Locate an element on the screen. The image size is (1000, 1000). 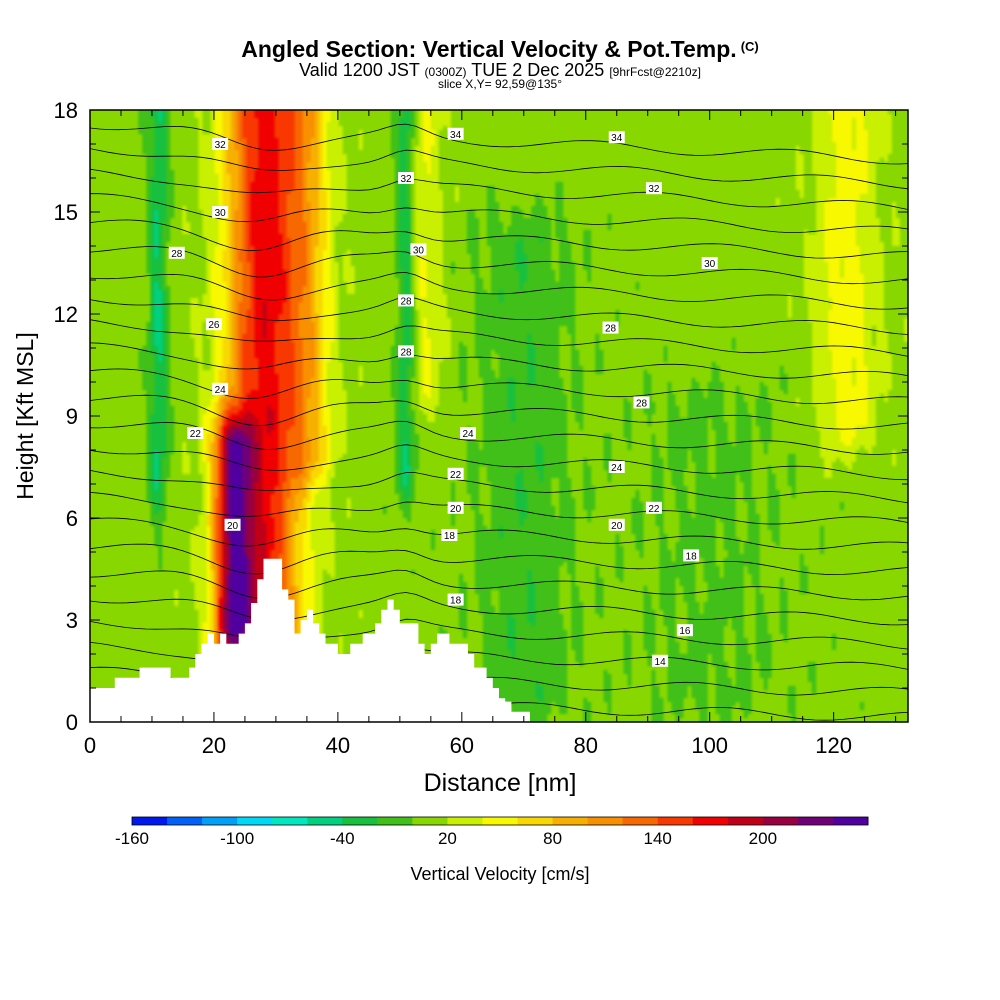
contour-label-text: 14 is located at coordinates (661, 662).